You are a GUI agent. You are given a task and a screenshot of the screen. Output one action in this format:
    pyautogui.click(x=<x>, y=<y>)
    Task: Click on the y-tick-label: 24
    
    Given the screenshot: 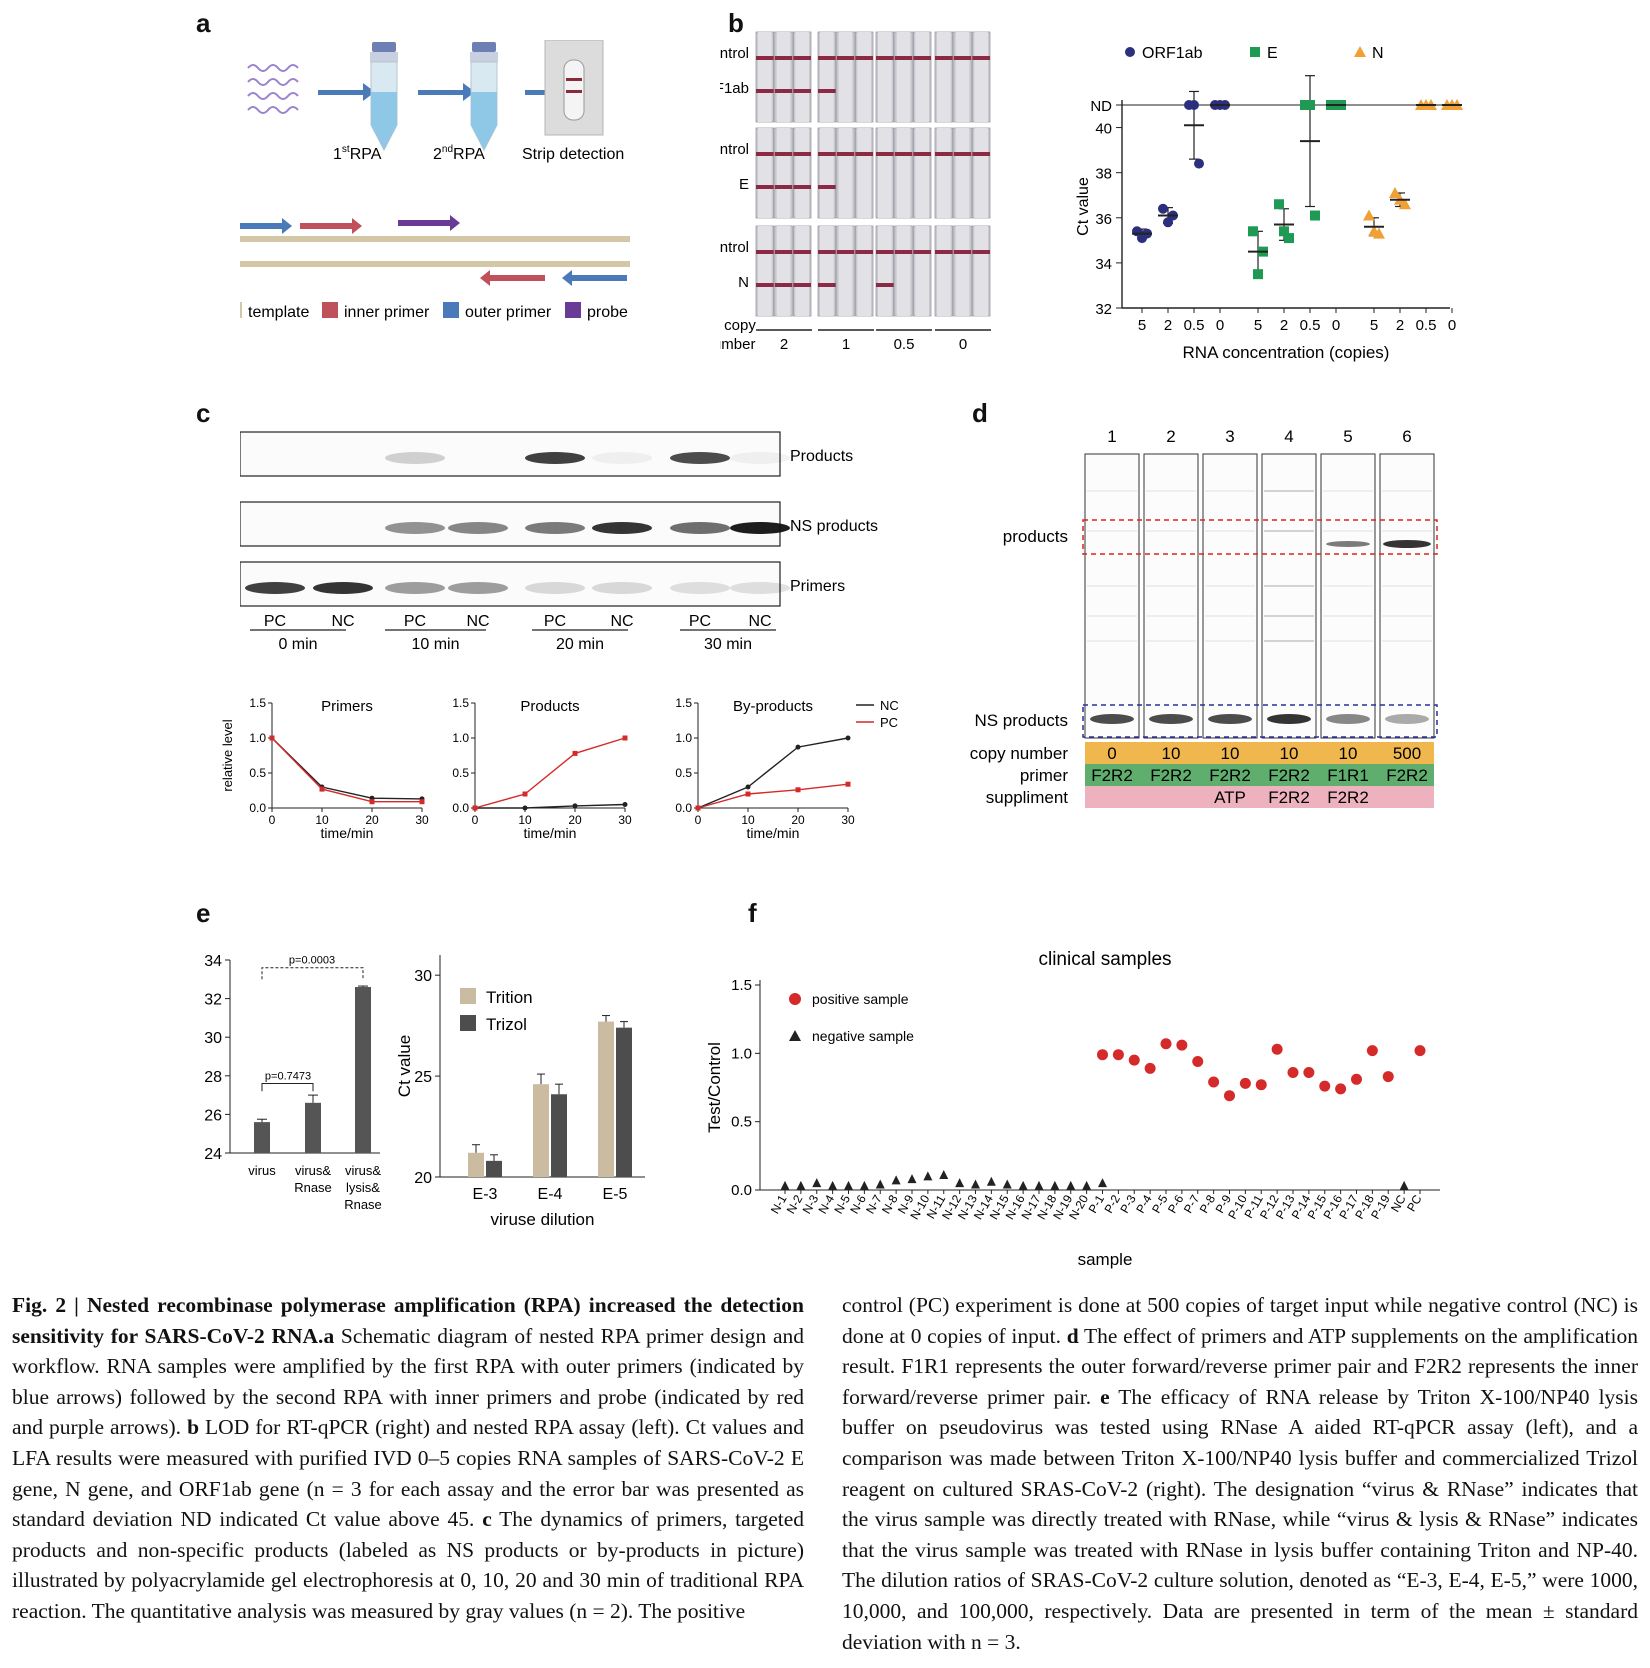 What is the action you would take?
    pyautogui.click(x=213, y=1154)
    